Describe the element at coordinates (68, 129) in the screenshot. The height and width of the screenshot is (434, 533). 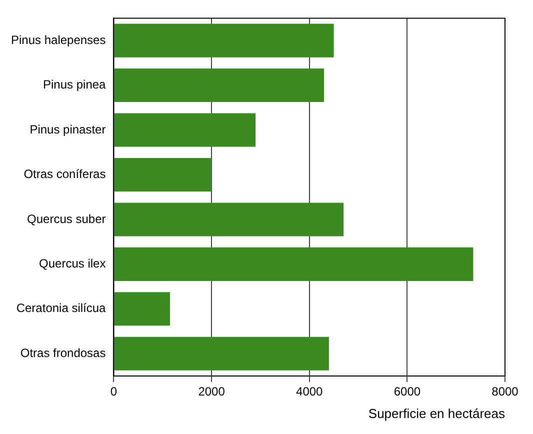
I see `y-tick-label: Pinus pinaster` at that location.